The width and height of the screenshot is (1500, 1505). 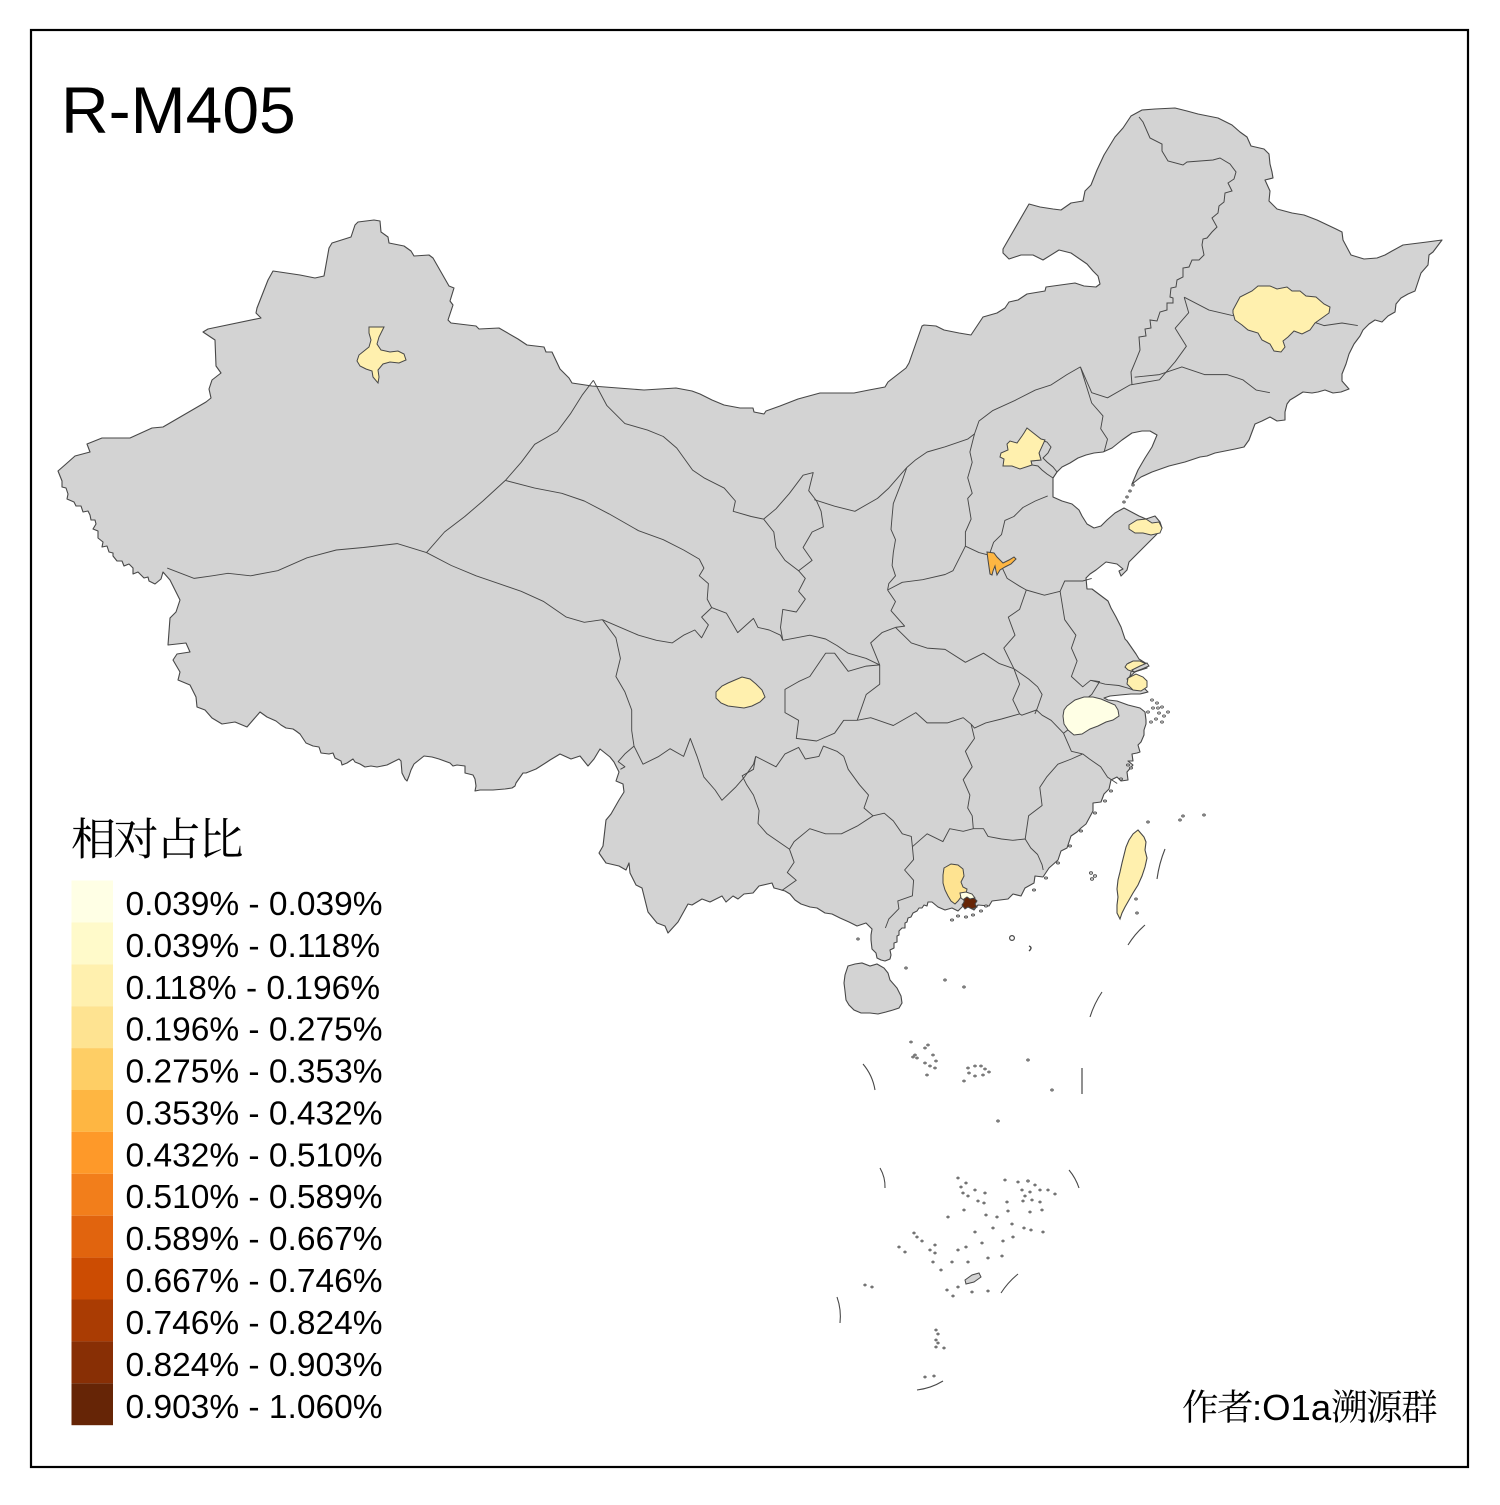 What do you see at coordinates (254, 1030) in the screenshot?
I see `svg-text: 0.196% - 0.275%` at bounding box center [254, 1030].